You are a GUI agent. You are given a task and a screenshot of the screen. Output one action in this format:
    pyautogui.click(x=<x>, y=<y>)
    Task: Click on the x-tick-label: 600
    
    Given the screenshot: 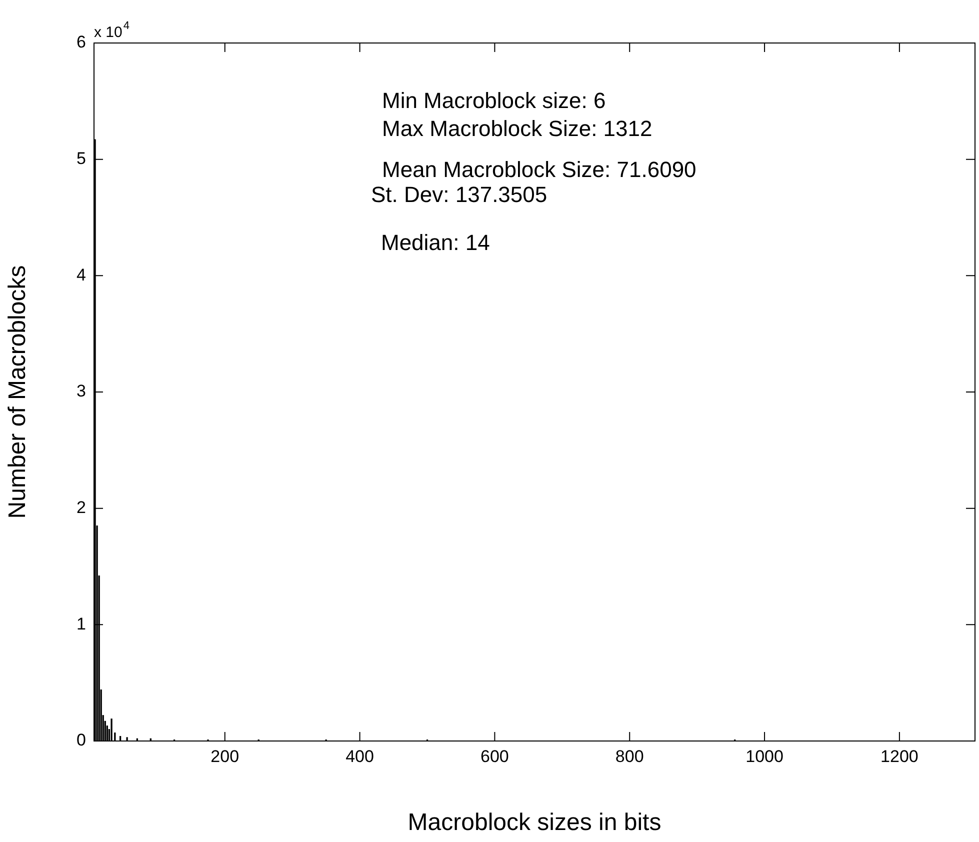 What is the action you would take?
    pyautogui.click(x=494, y=756)
    